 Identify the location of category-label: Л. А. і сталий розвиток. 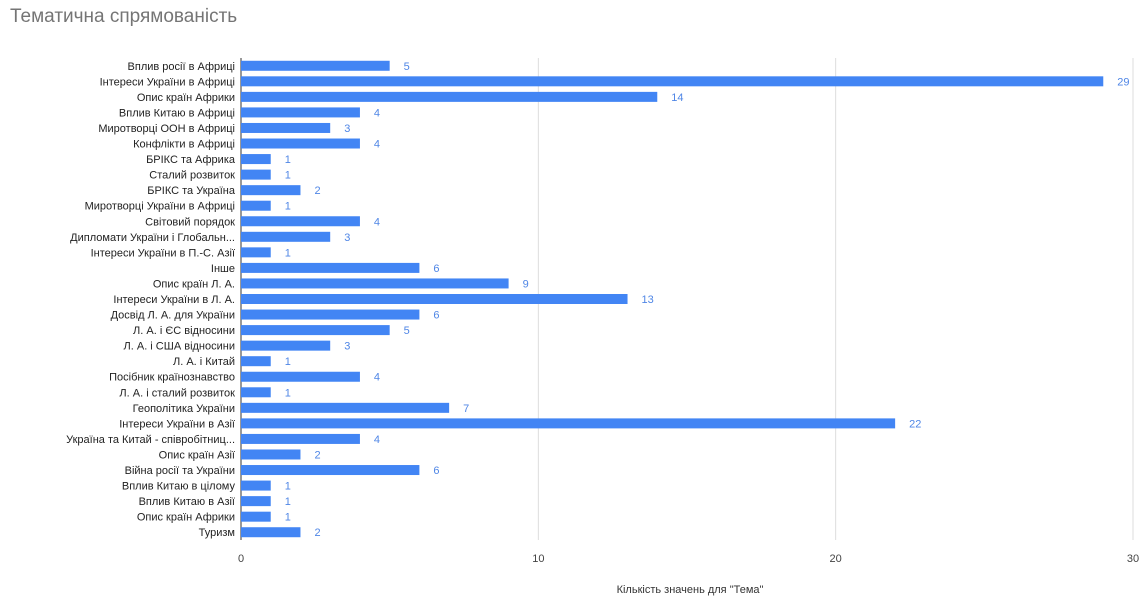
(177, 393).